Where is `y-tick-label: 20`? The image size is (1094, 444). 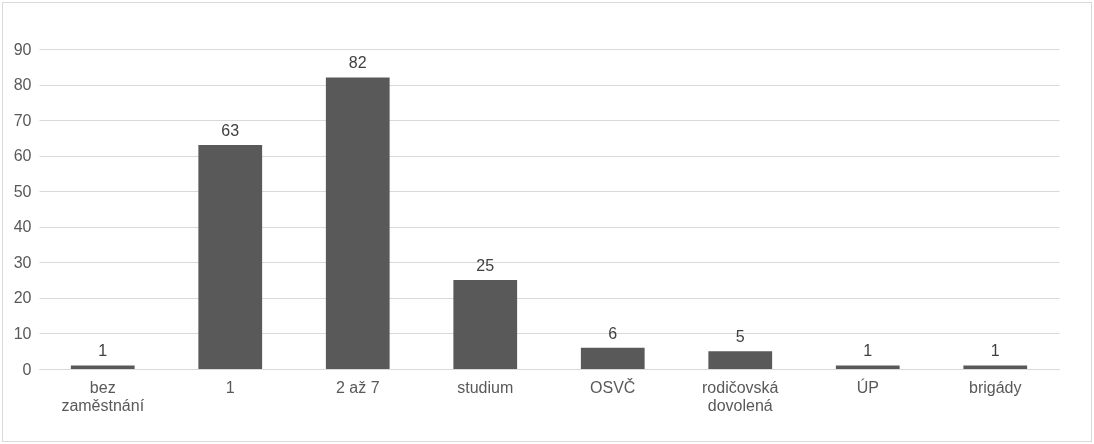 y-tick-label: 20 is located at coordinates (22, 298).